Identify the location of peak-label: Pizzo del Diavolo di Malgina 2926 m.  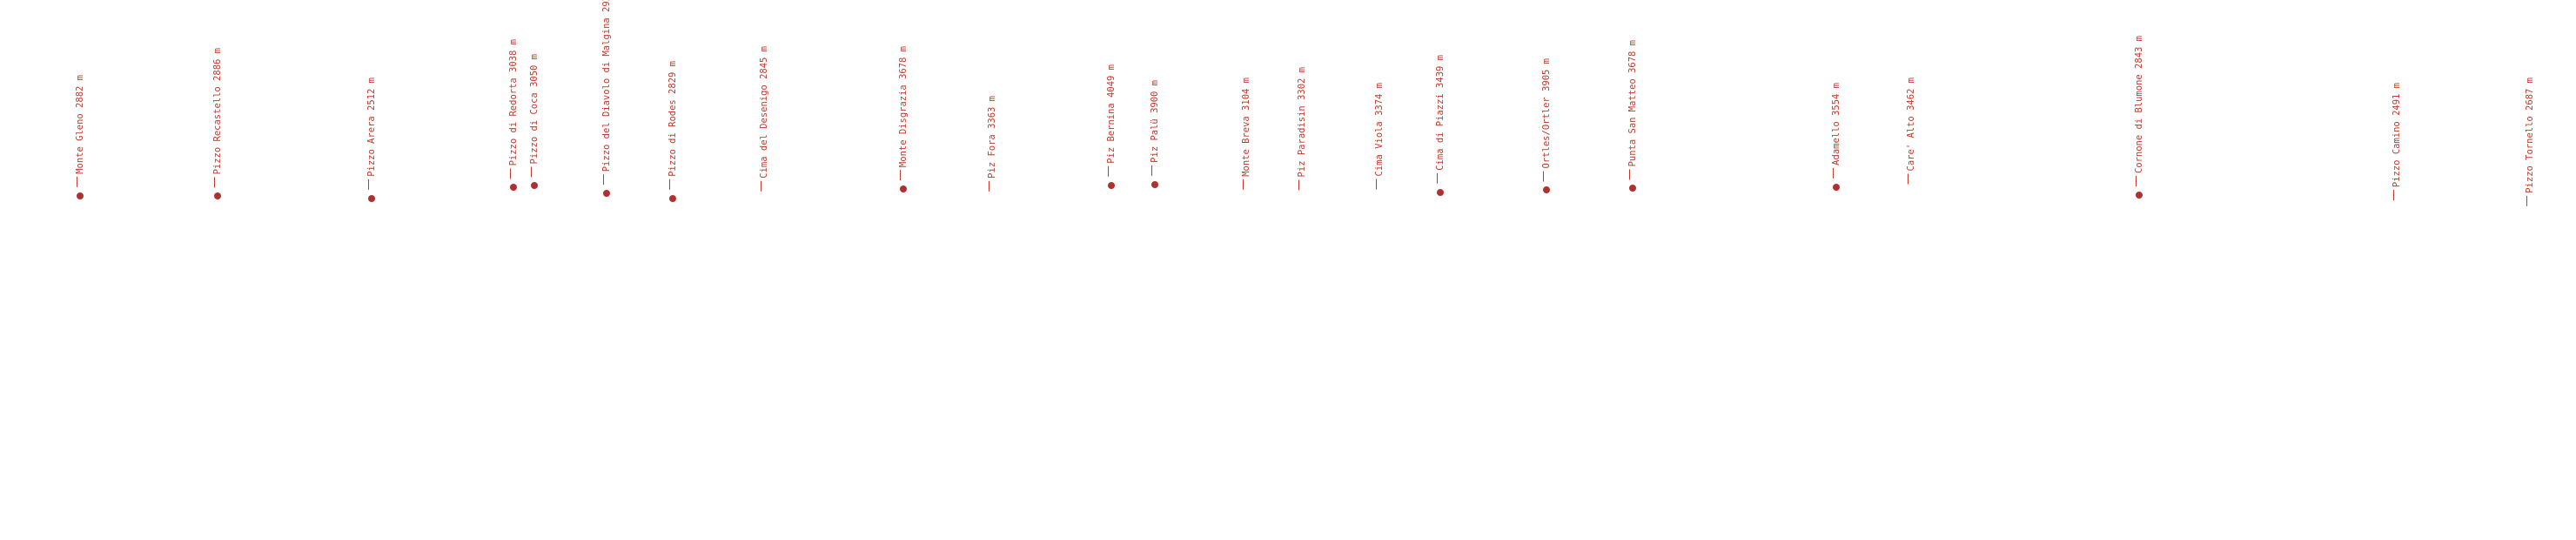
(606, 92).